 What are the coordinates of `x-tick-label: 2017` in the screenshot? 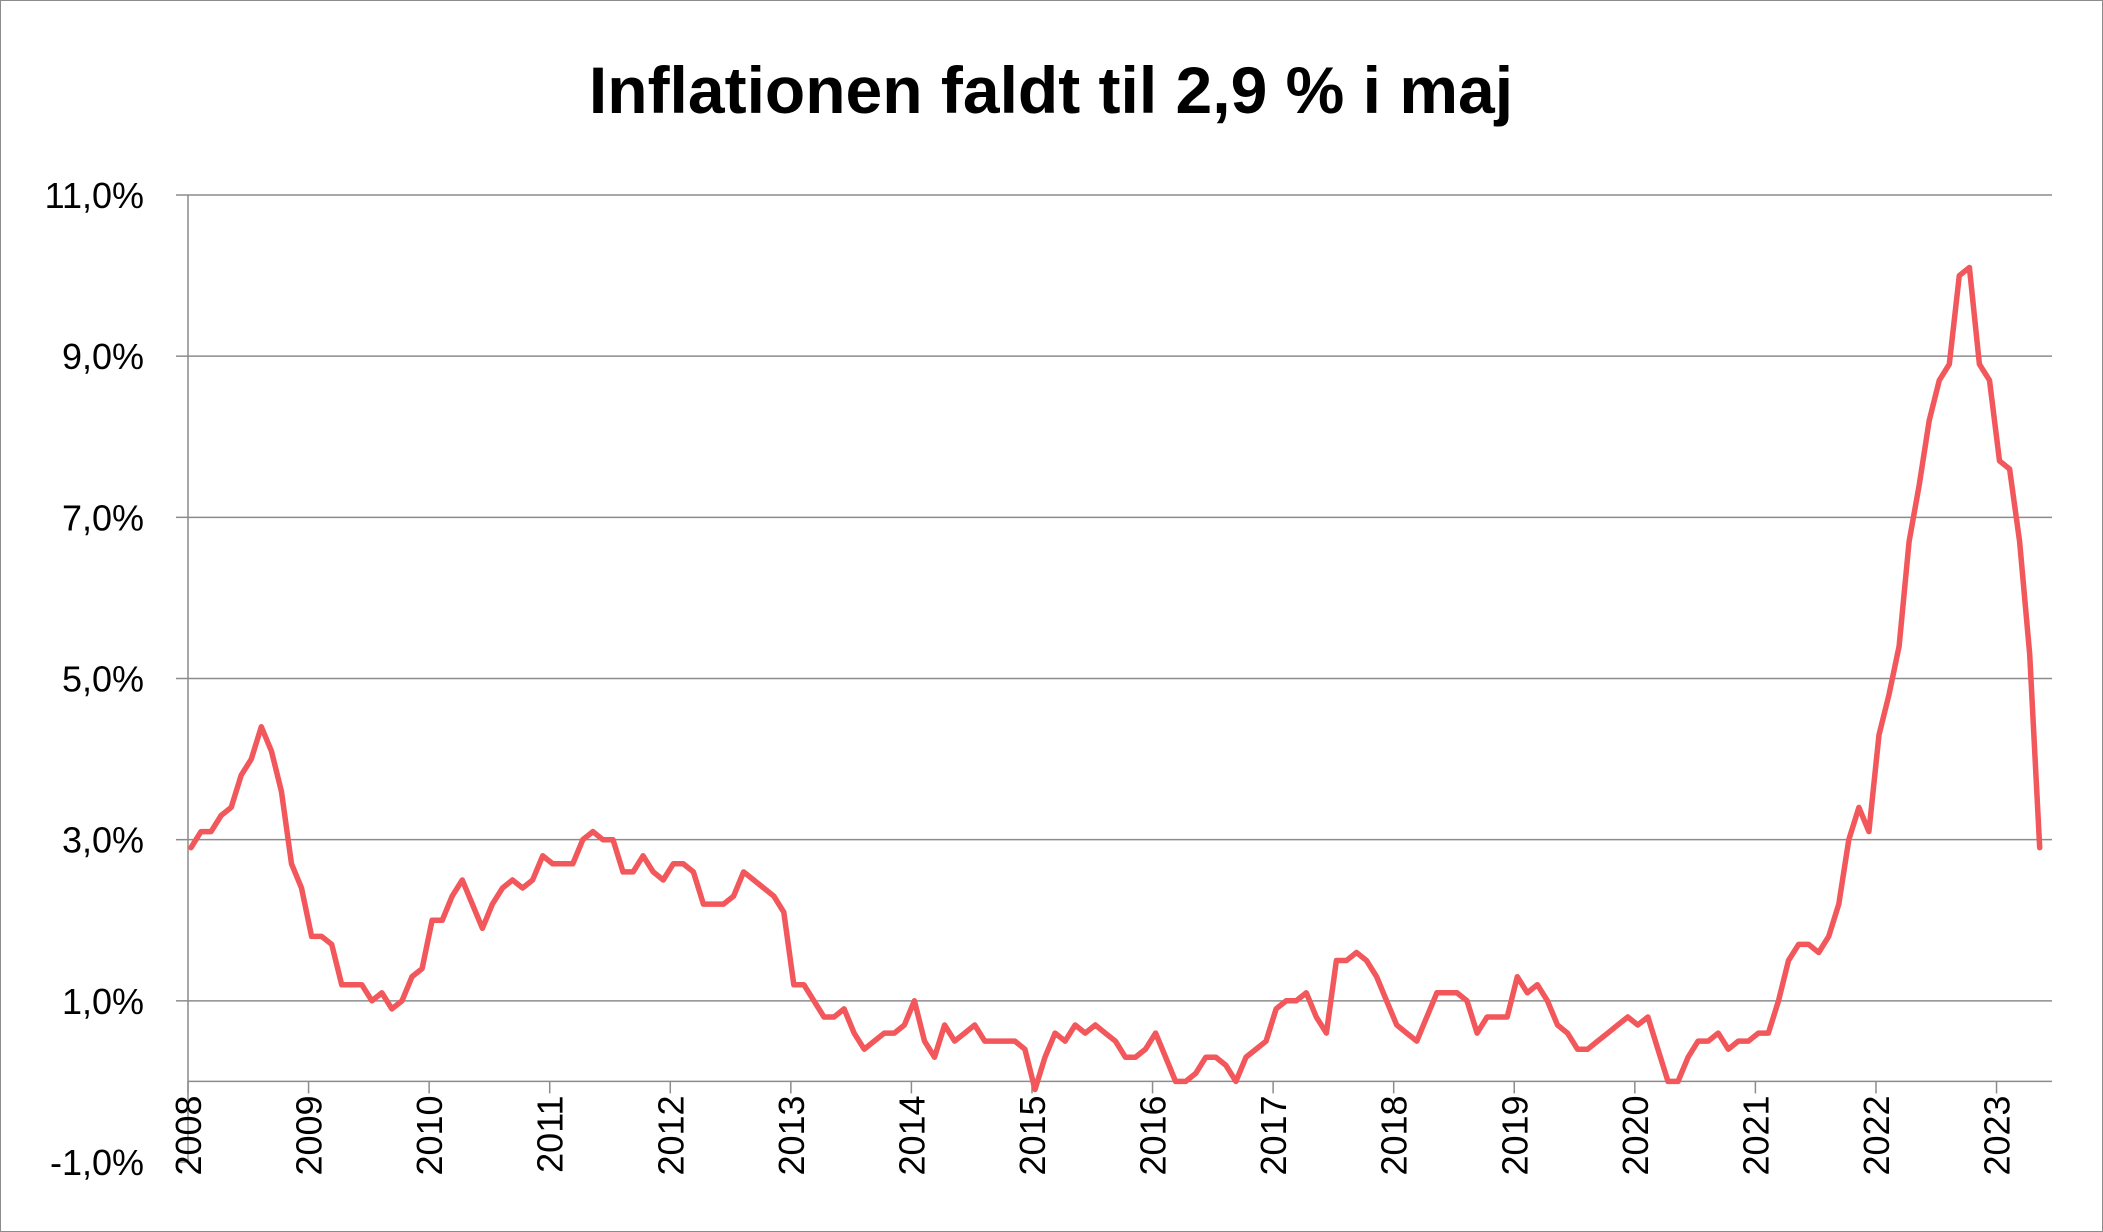 It's located at (1273, 1135).